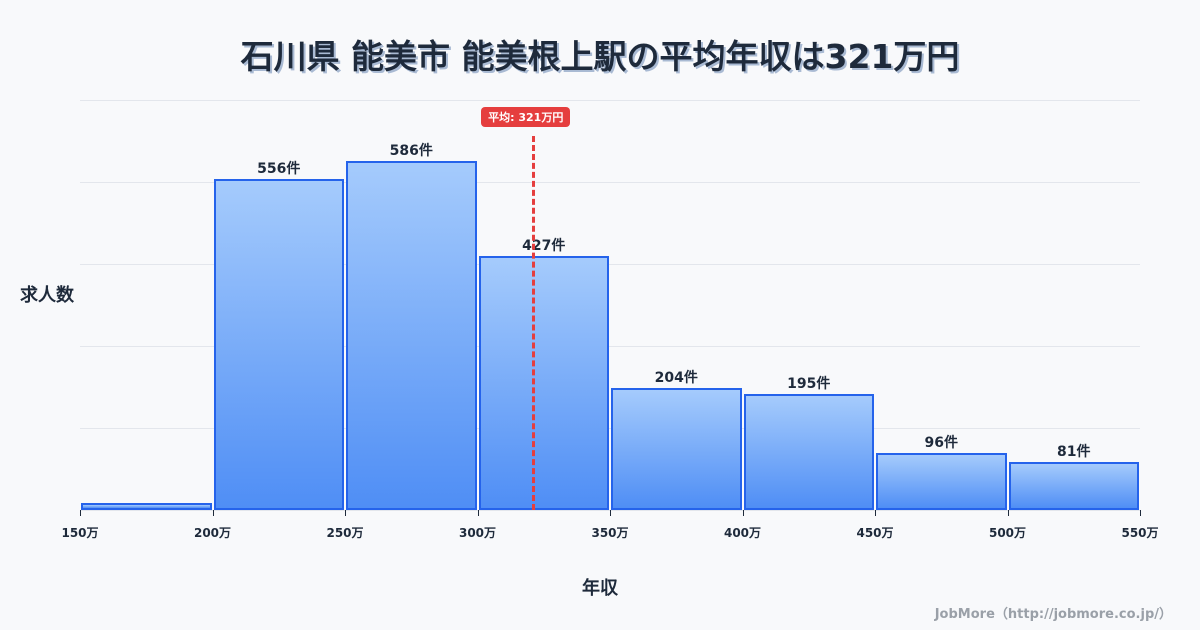 The image size is (1200, 630). Describe the element at coordinates (941, 442) in the screenshot. I see `bar-value-label: 96件` at that location.